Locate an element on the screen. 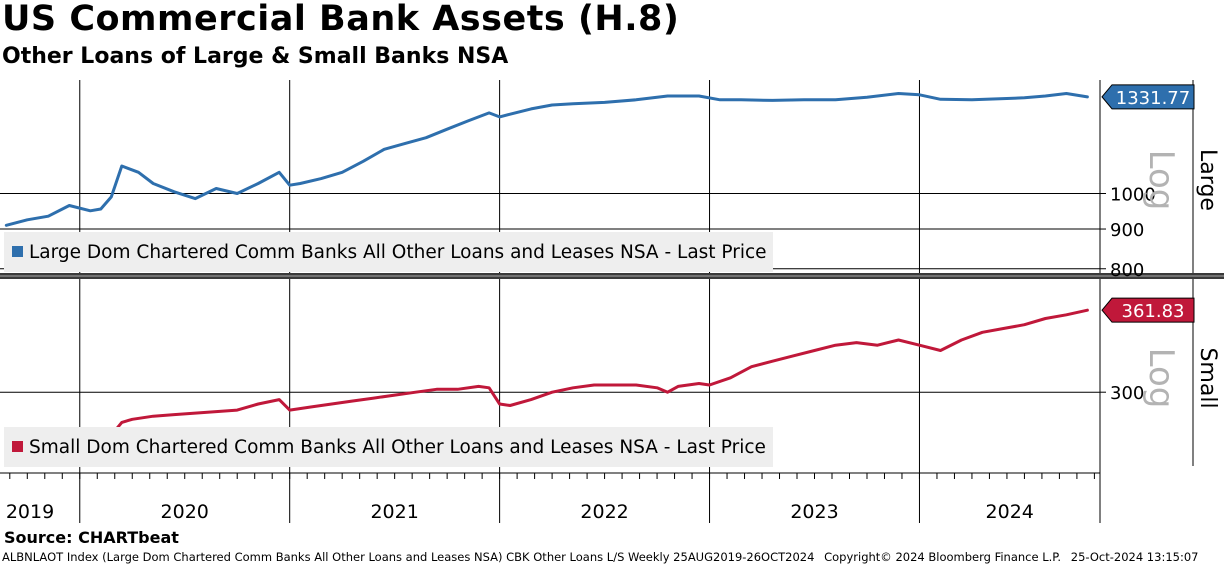 This screenshot has width=1224, height=566. bottom-legend-box is located at coordinates (388, 447).